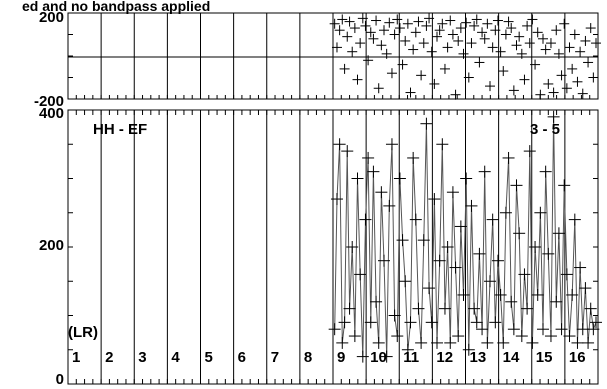 This screenshot has width=607, height=389. I want to click on amplitude-ytick-label: 0, so click(60, 379).